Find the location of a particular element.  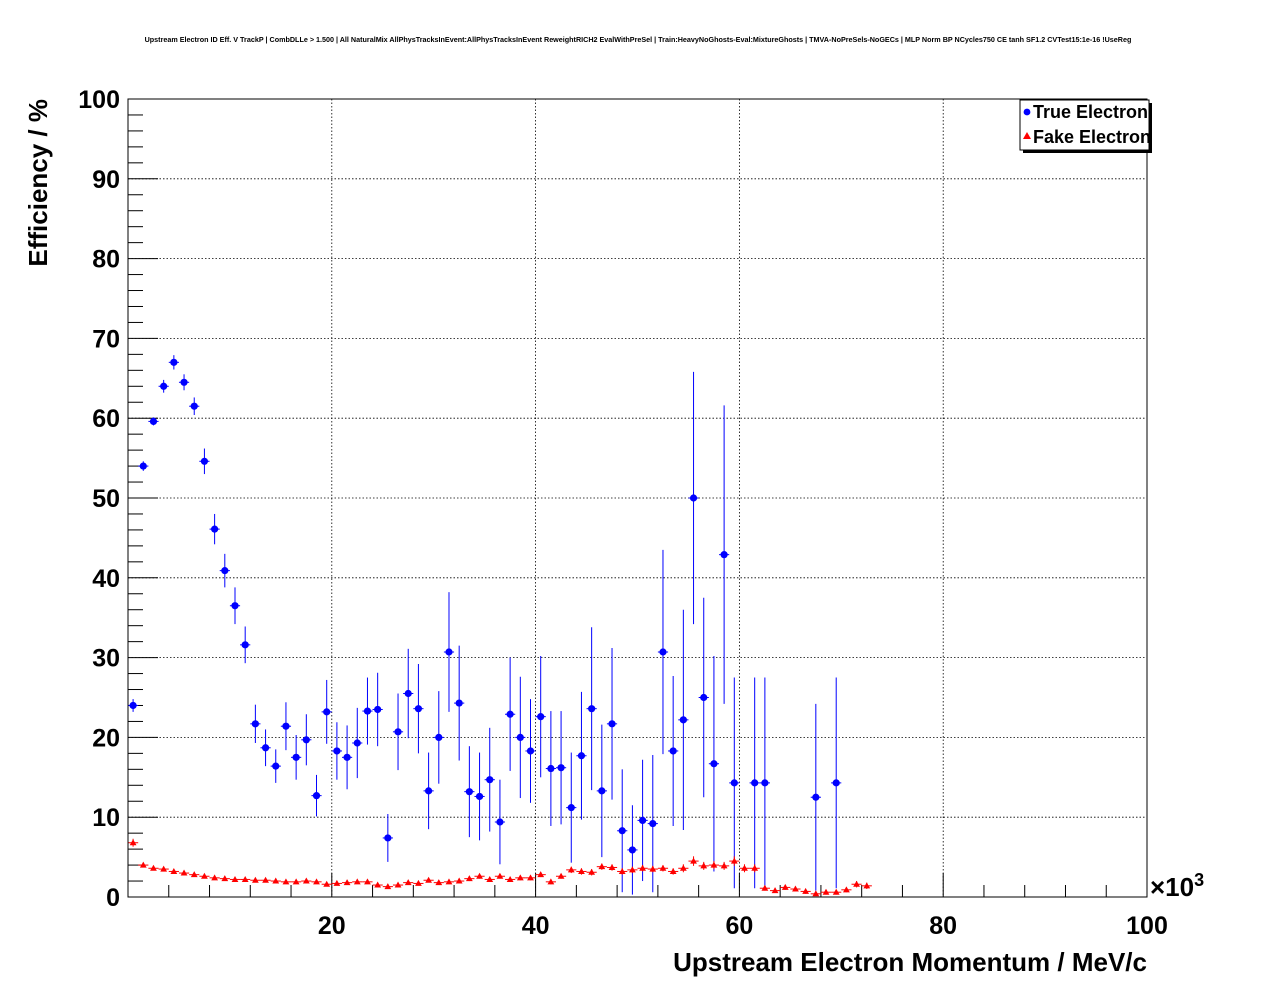

x-tick-label: 80 is located at coordinates (943, 926).